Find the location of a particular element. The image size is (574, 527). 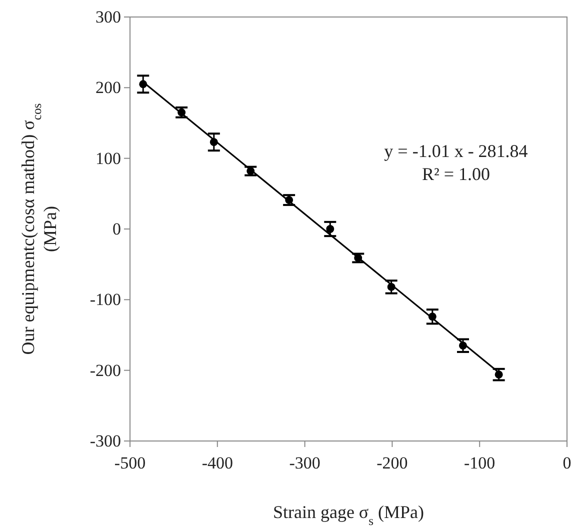

x-tick-label: -100 is located at coordinates (480, 463).